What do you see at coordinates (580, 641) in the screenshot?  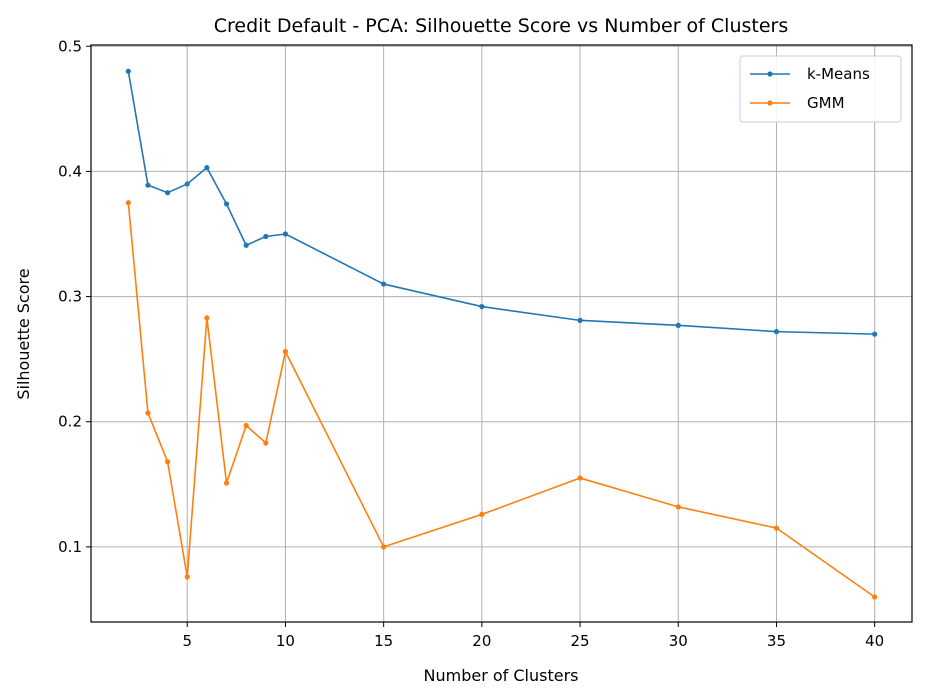 I see `x-tick-label: 25` at bounding box center [580, 641].